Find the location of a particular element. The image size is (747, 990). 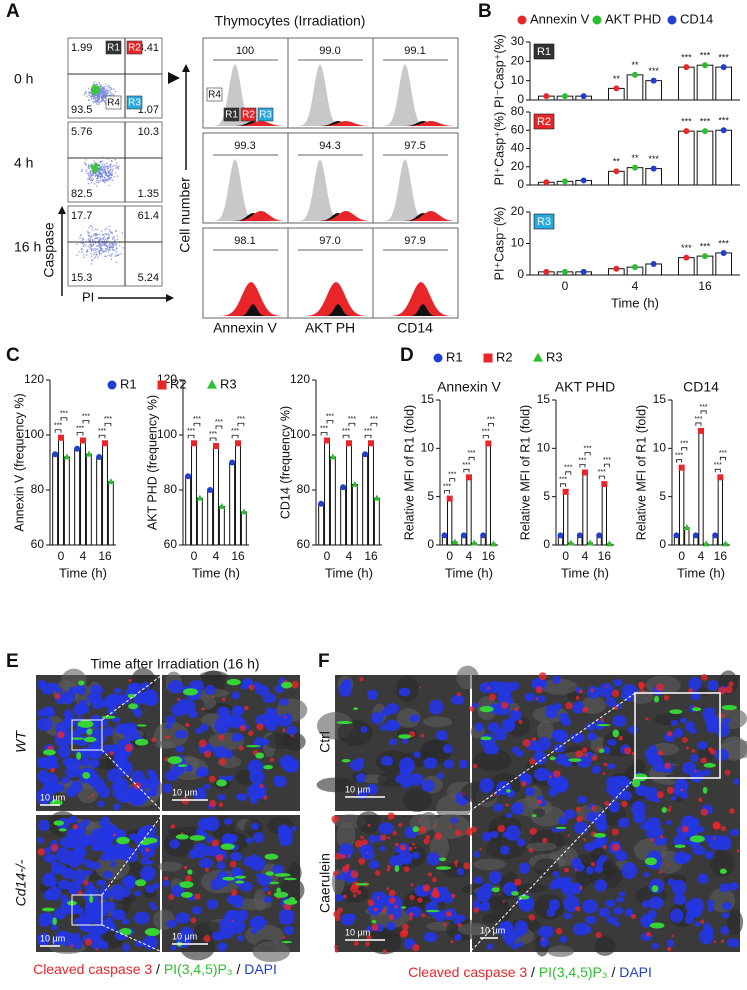

histogram-value: 97.5 is located at coordinates (414, 146).